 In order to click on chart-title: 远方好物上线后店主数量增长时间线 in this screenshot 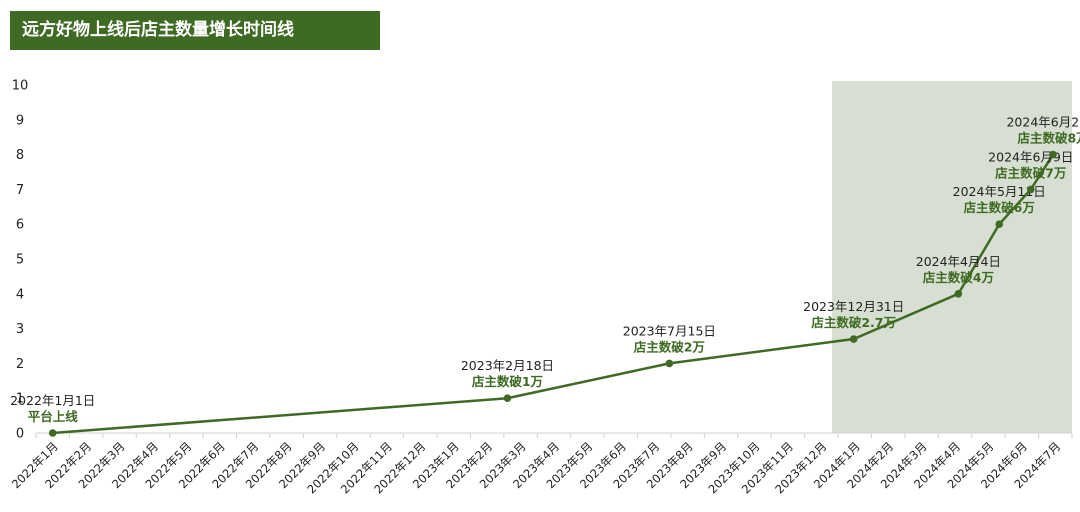, I will do `click(195, 30)`.